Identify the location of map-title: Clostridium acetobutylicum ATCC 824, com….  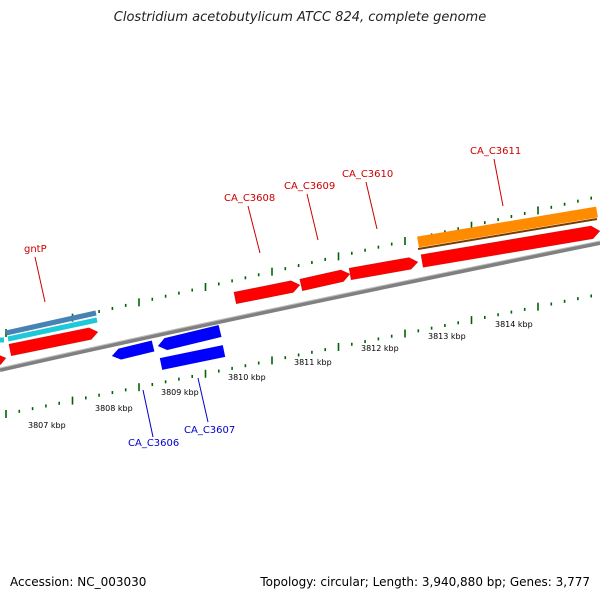
(300, 17).